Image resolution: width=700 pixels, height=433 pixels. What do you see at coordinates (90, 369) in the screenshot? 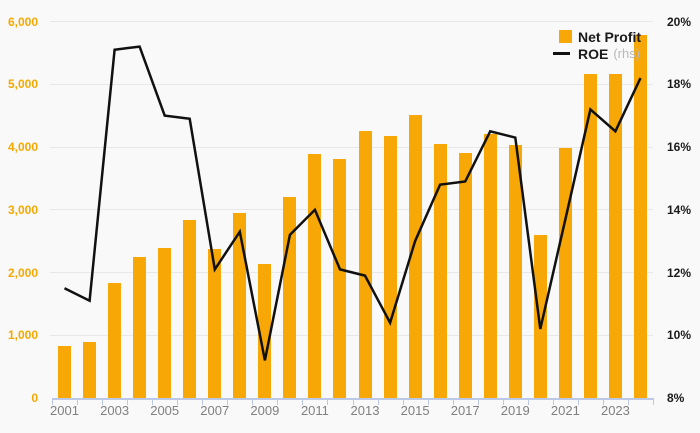
I see `bar-2002` at bounding box center [90, 369].